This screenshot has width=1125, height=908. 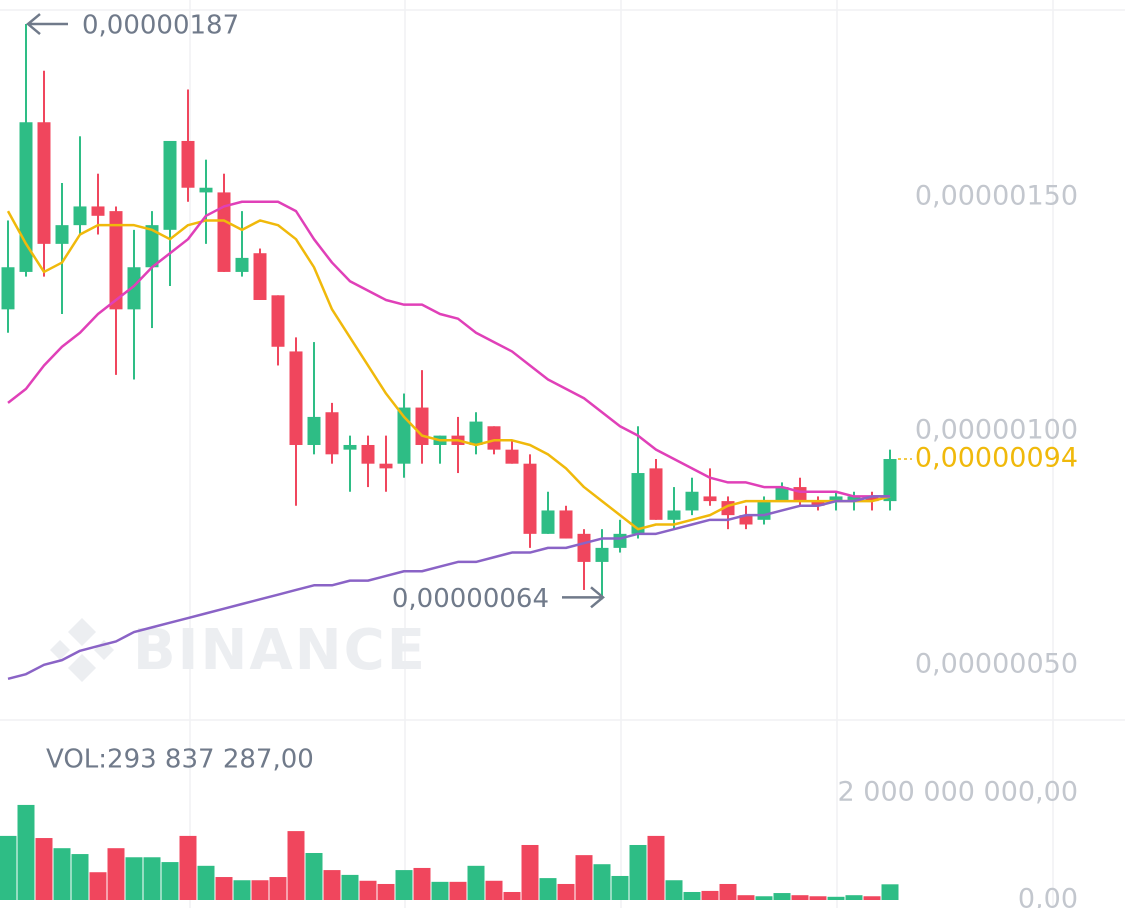 What do you see at coordinates (583, 597) in the screenshot?
I see `low-arrow` at bounding box center [583, 597].